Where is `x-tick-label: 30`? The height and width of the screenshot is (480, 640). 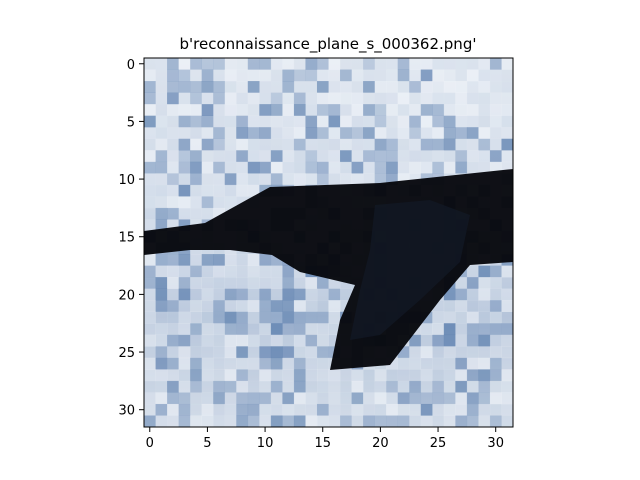 x-tick-label: 30 is located at coordinates (495, 443).